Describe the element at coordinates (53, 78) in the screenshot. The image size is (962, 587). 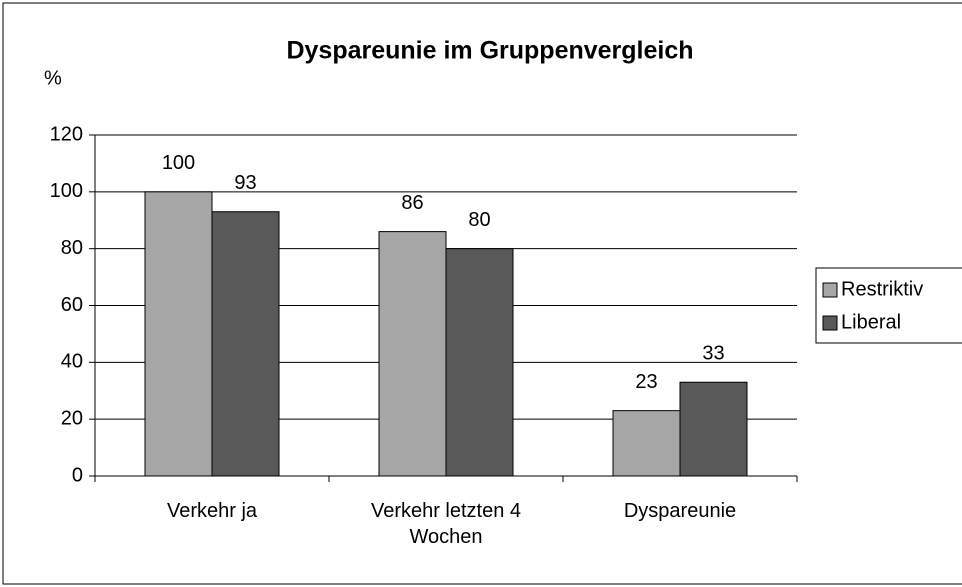
I see `y-axis-label: %` at that location.